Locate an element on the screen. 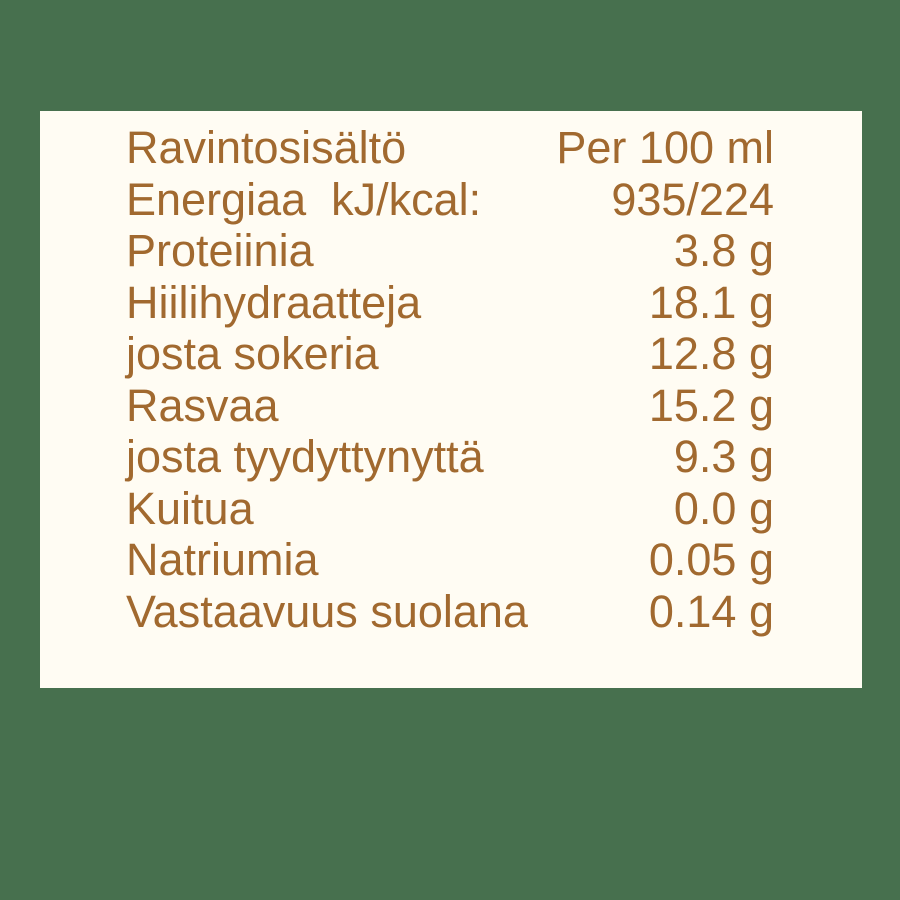 Image resolution: width=900 pixels, height=900 pixels. nutrition-row-fibre: Kuitua 0.0 g is located at coordinates (450, 509).